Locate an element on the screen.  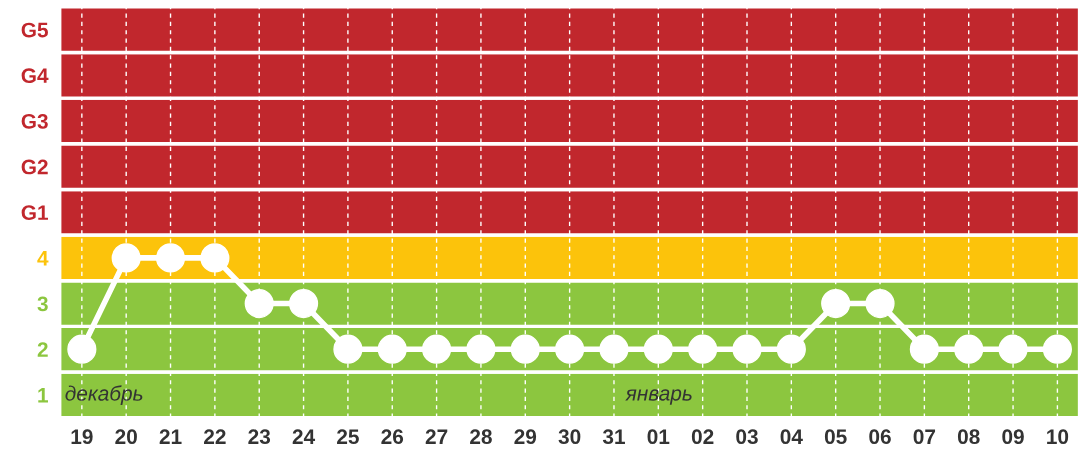
x-tick-label: 25 is located at coordinates (348, 437).